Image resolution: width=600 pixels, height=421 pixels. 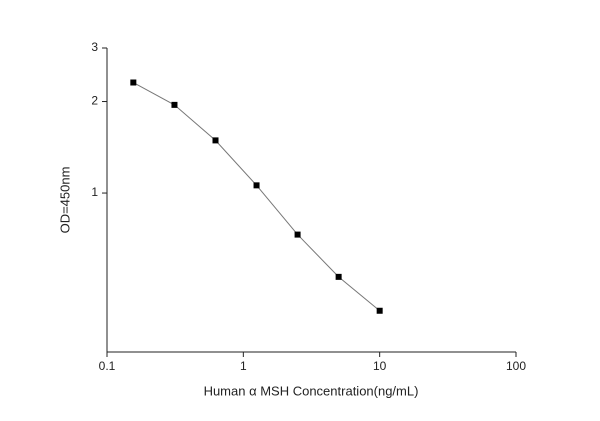 What do you see at coordinates (380, 366) in the screenshot?
I see `x-tick-label: 10` at bounding box center [380, 366].